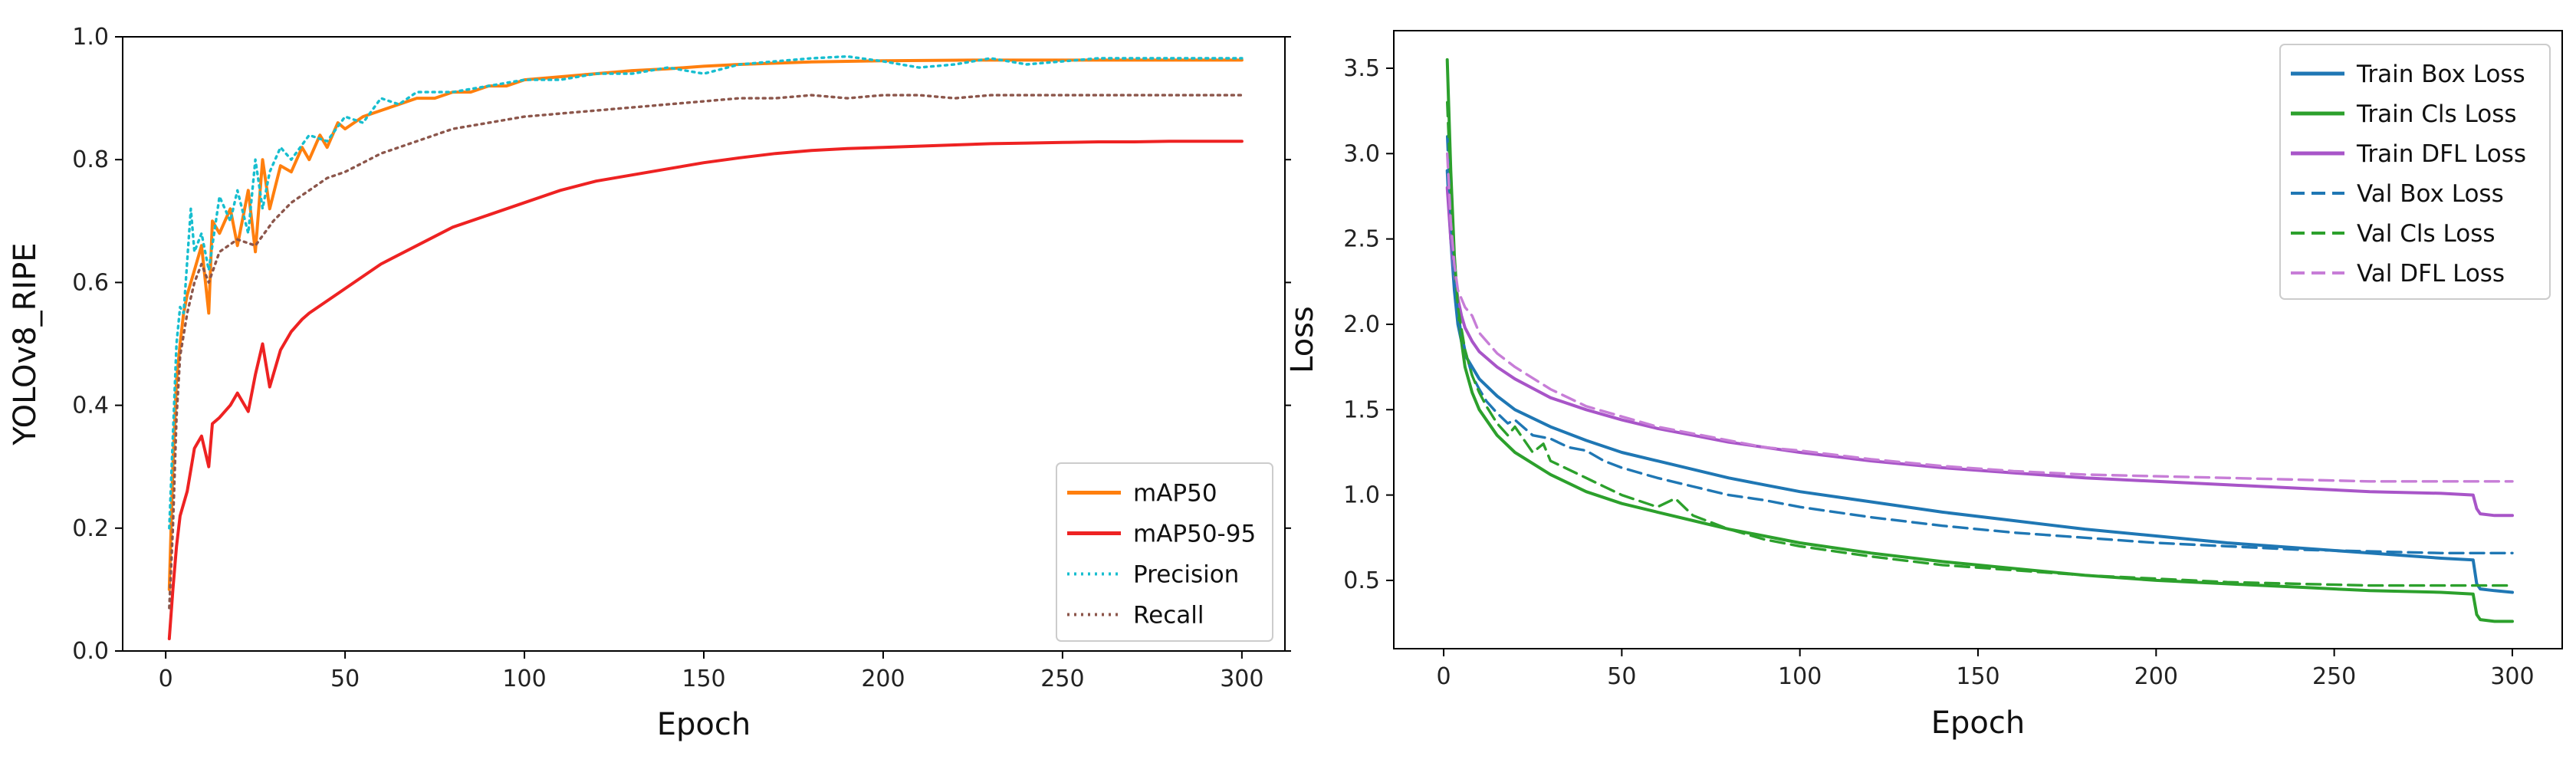  I want to click on legend-entry-label: Train DFL Loss, so click(2441, 154).